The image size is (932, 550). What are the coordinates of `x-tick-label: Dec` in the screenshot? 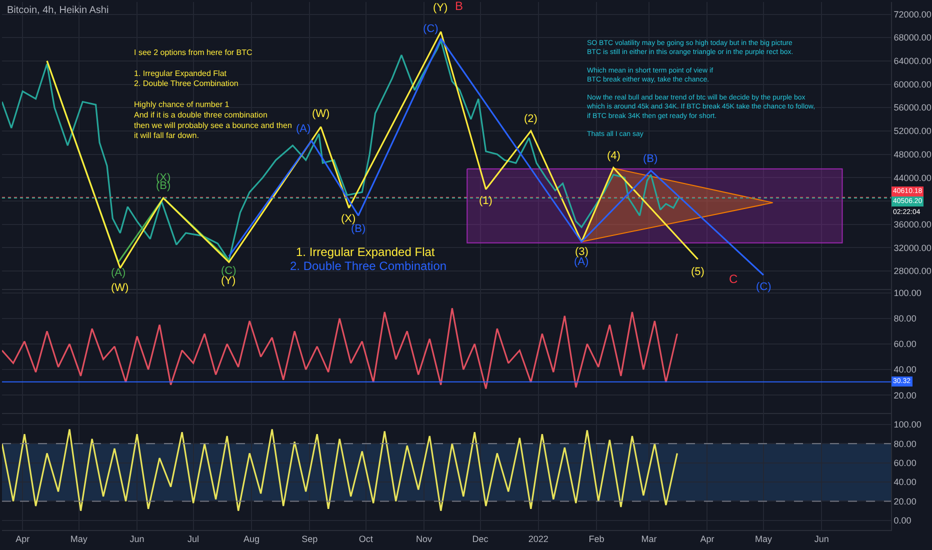 It's located at (480, 539).